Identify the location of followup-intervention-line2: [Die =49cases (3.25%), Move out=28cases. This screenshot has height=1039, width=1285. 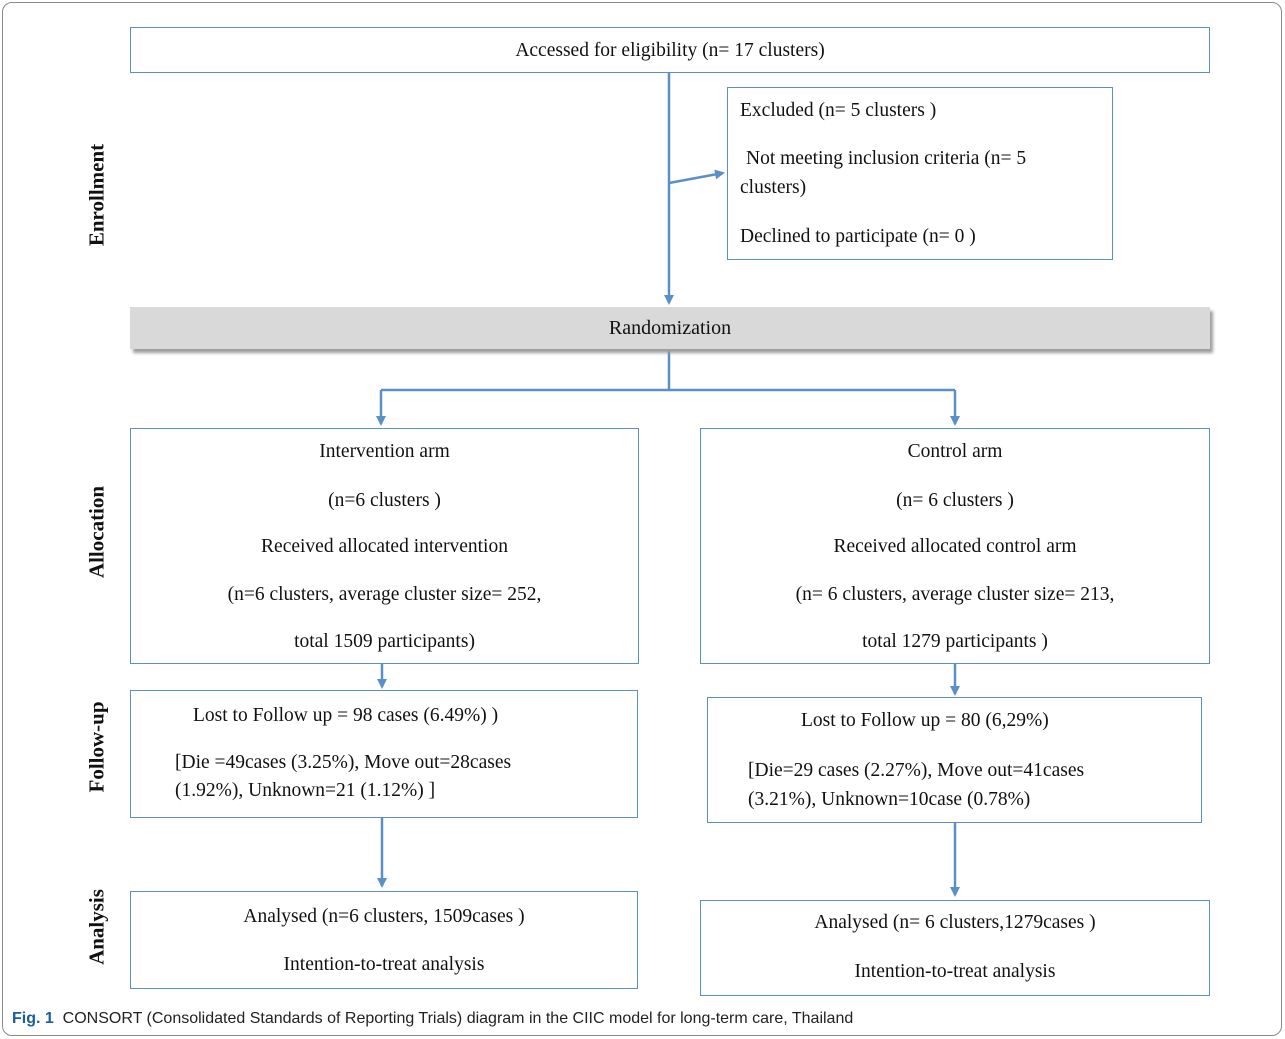
(343, 762).